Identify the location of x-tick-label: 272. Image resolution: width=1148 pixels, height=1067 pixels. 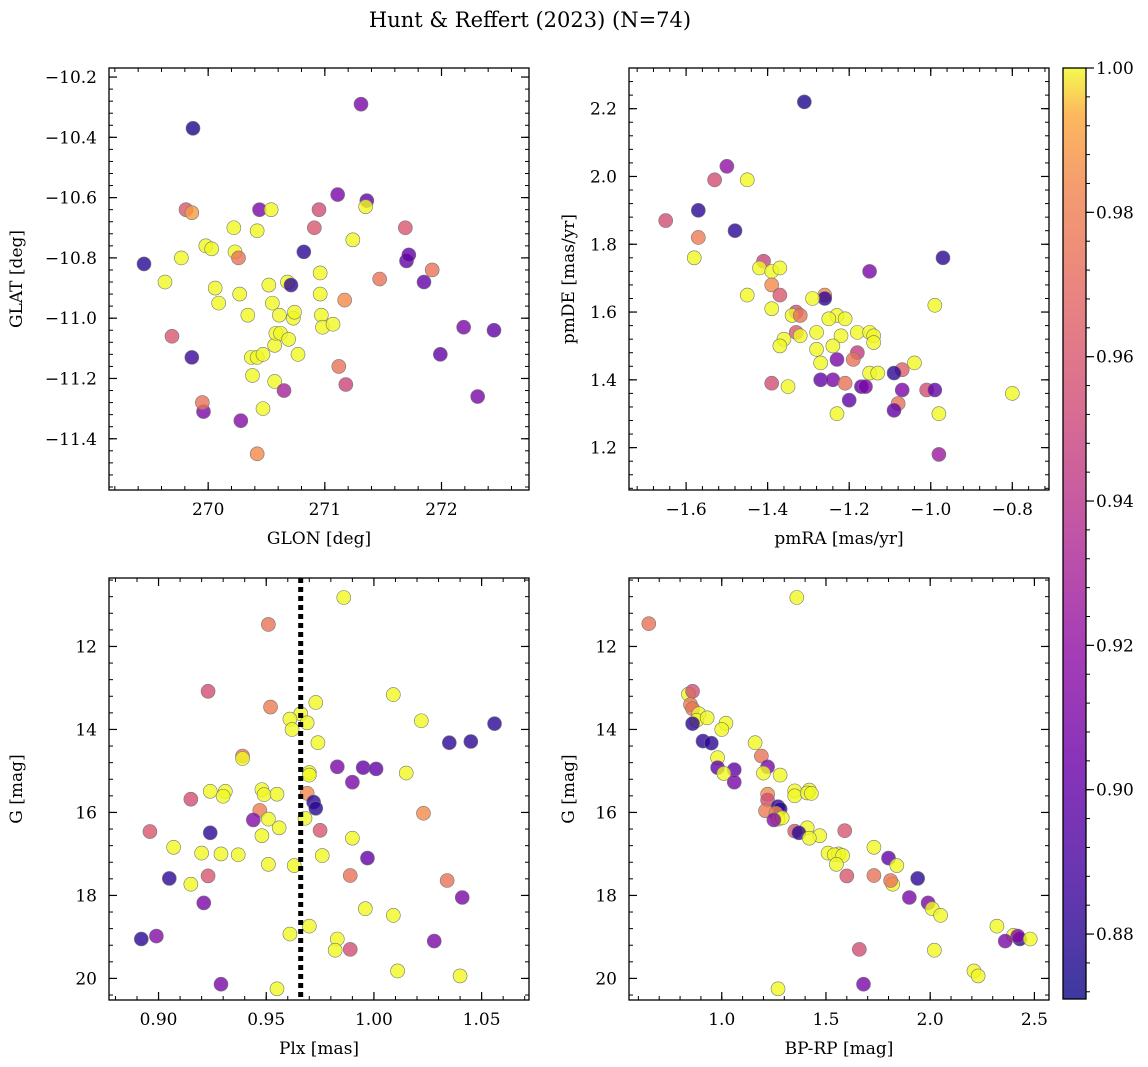
(441, 510).